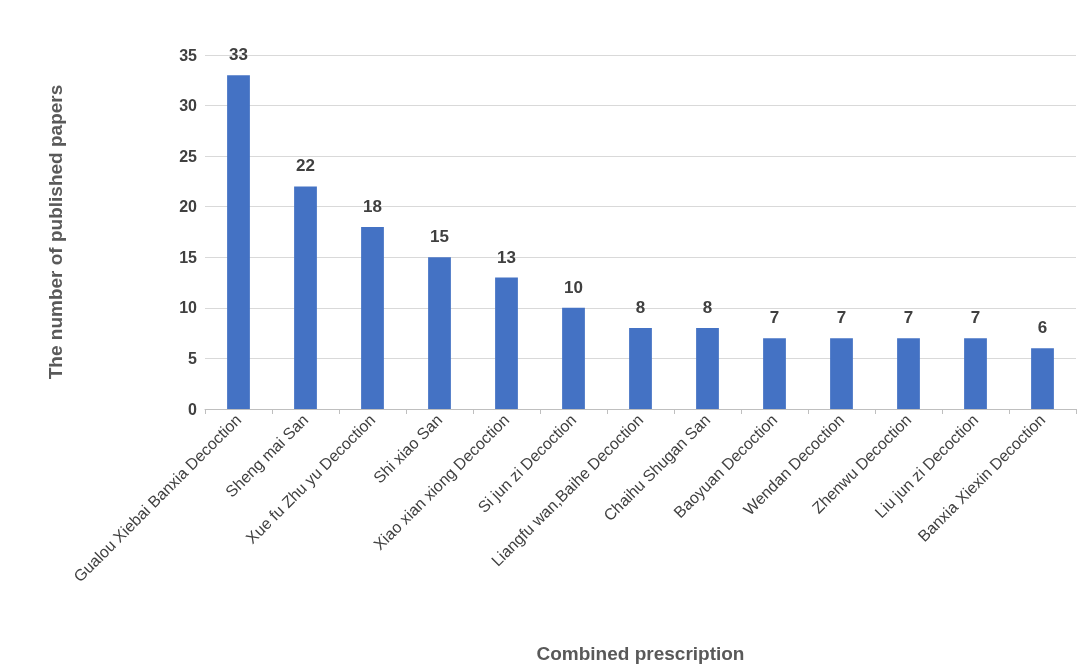 This screenshot has height=668, width=1080. I want to click on data-label: 13, so click(506, 257).